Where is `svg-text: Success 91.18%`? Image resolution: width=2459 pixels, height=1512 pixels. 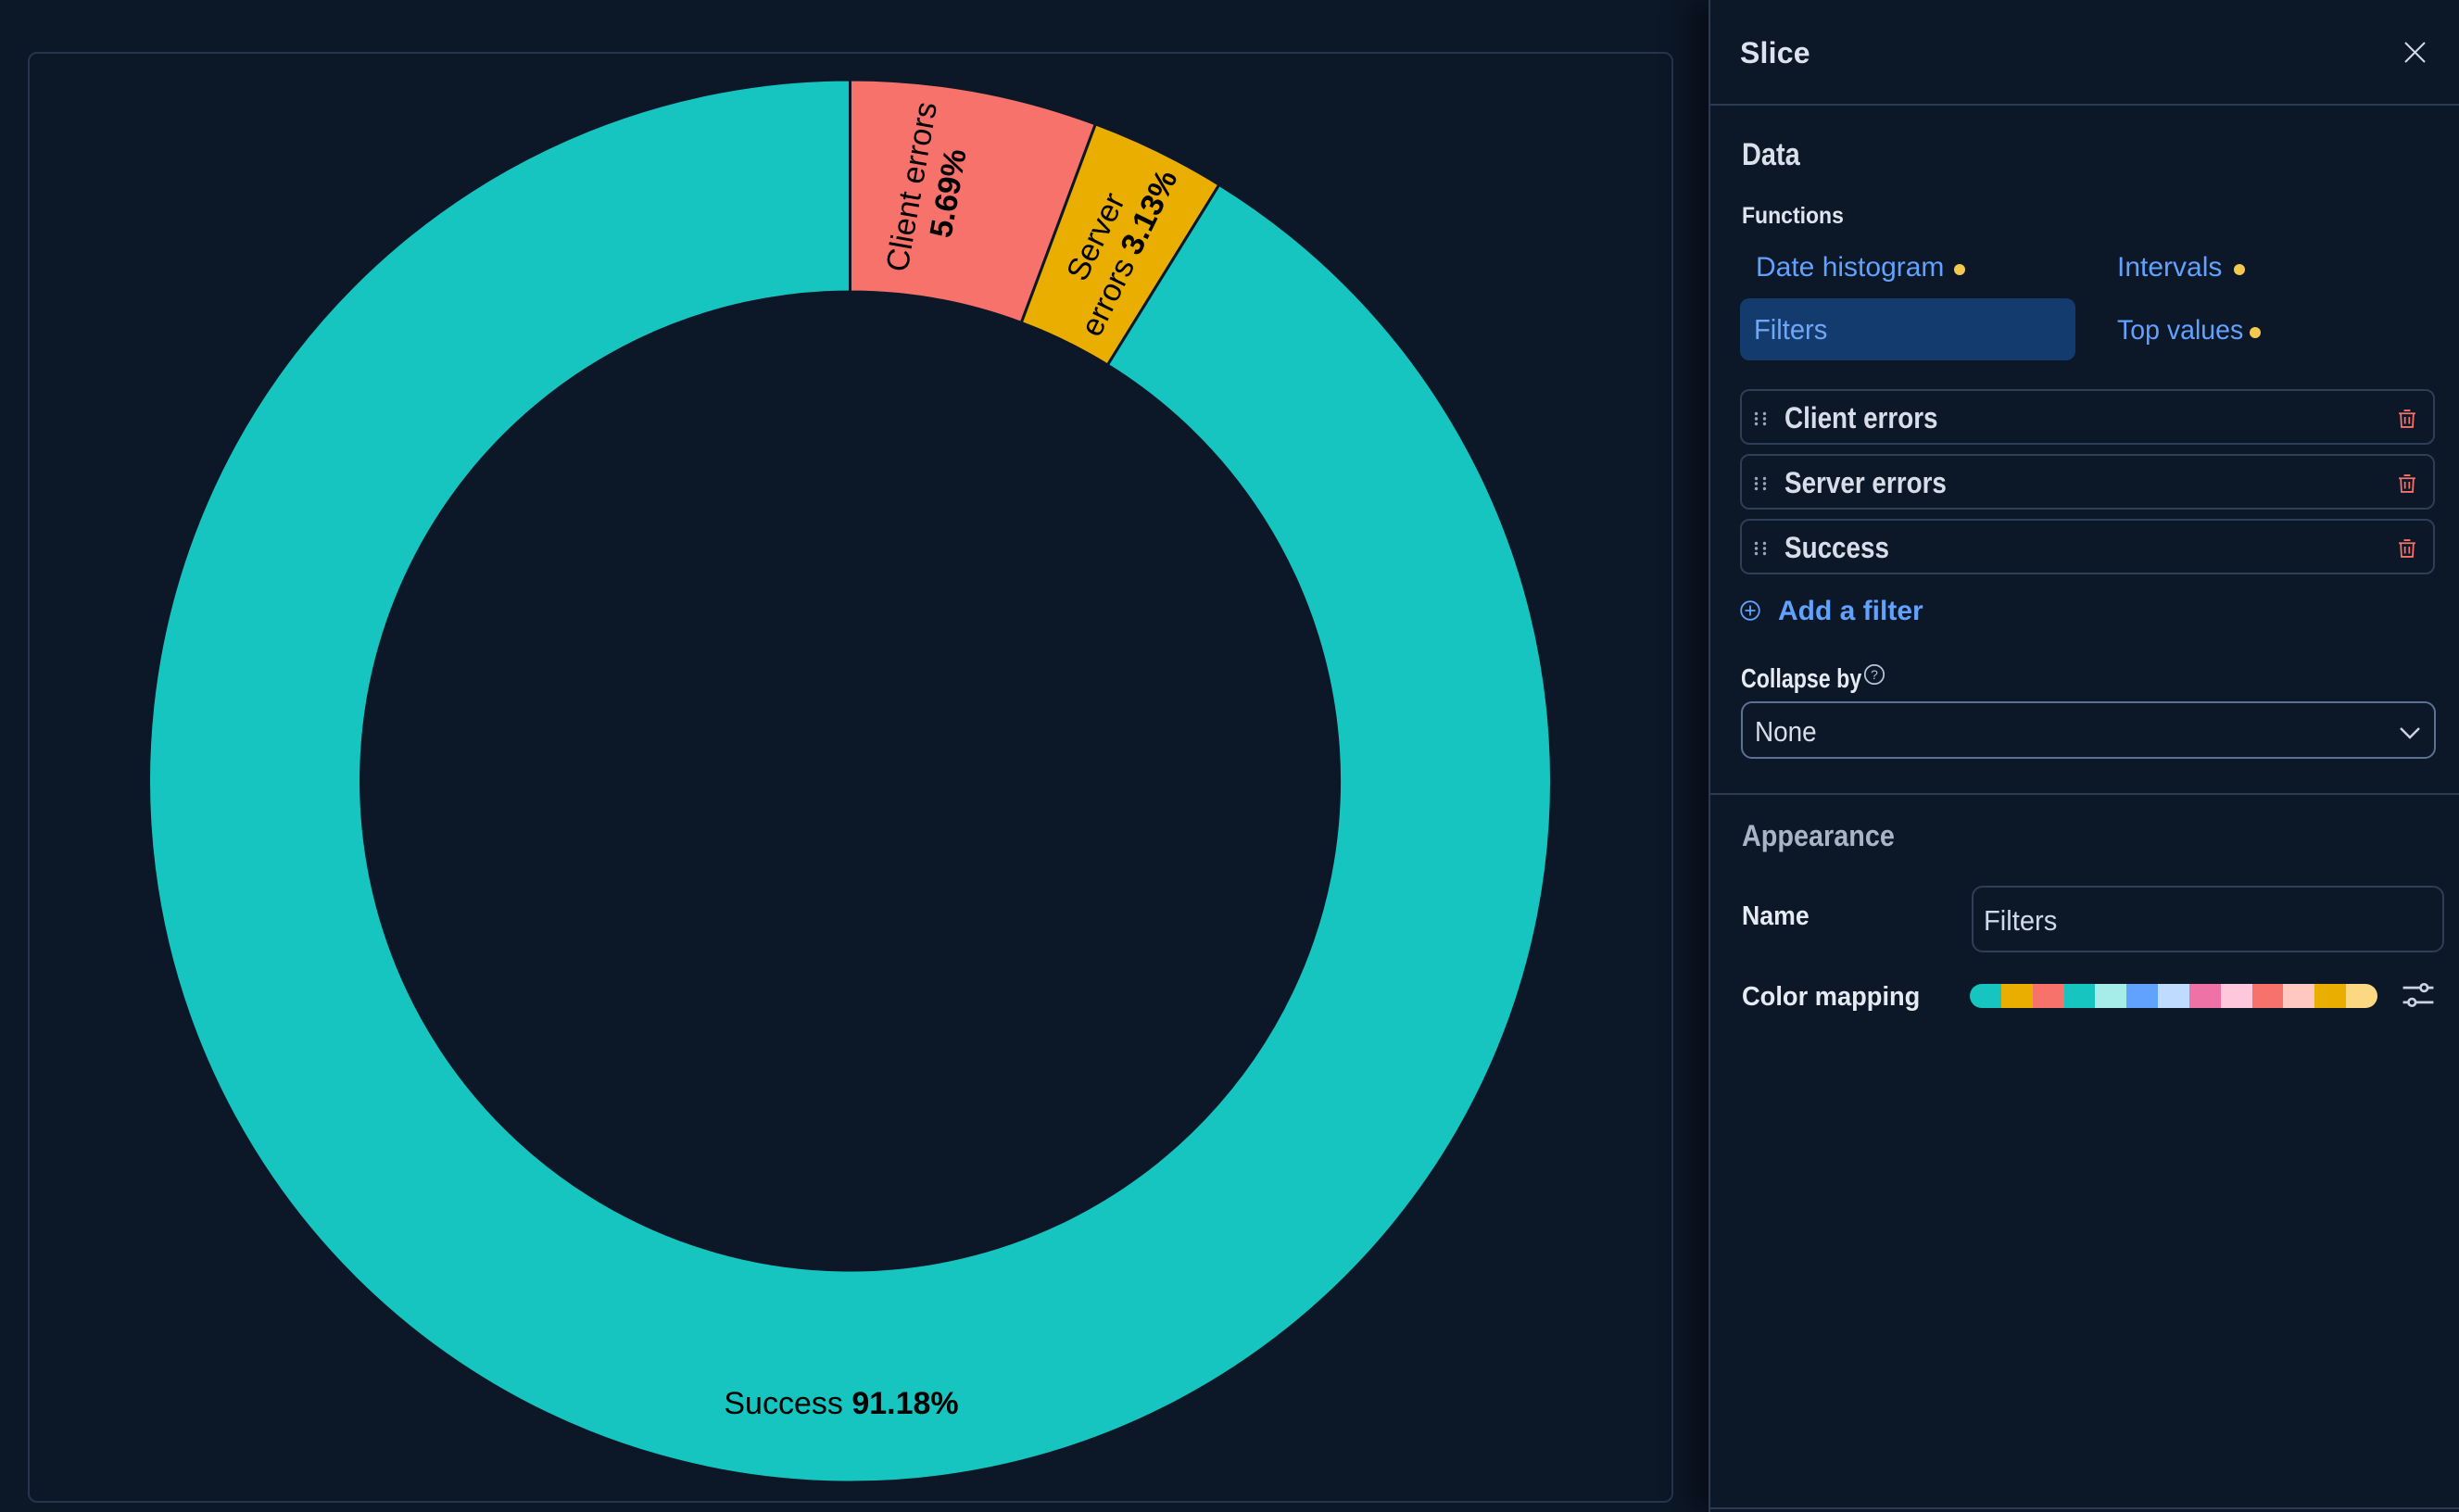 svg-text: Success 91.18% is located at coordinates (841, 1403).